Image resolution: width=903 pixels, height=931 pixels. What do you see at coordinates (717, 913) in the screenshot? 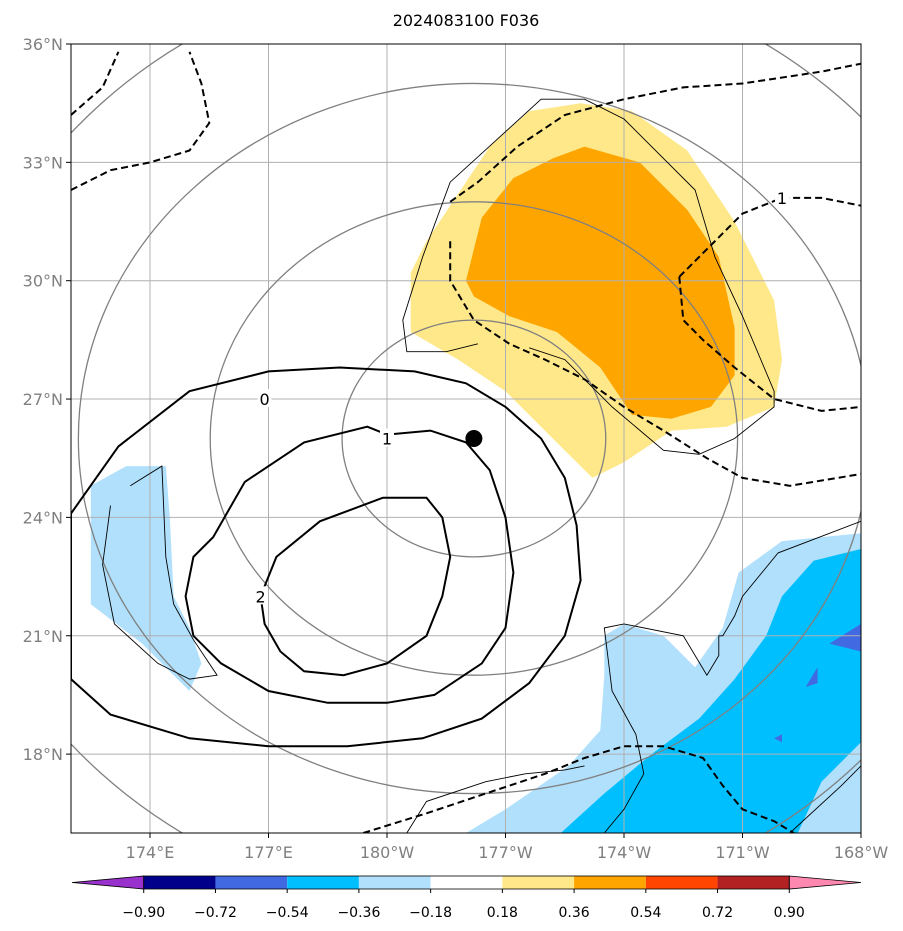
I see `colorbar-tick-label-8: 0.72` at bounding box center [717, 913].